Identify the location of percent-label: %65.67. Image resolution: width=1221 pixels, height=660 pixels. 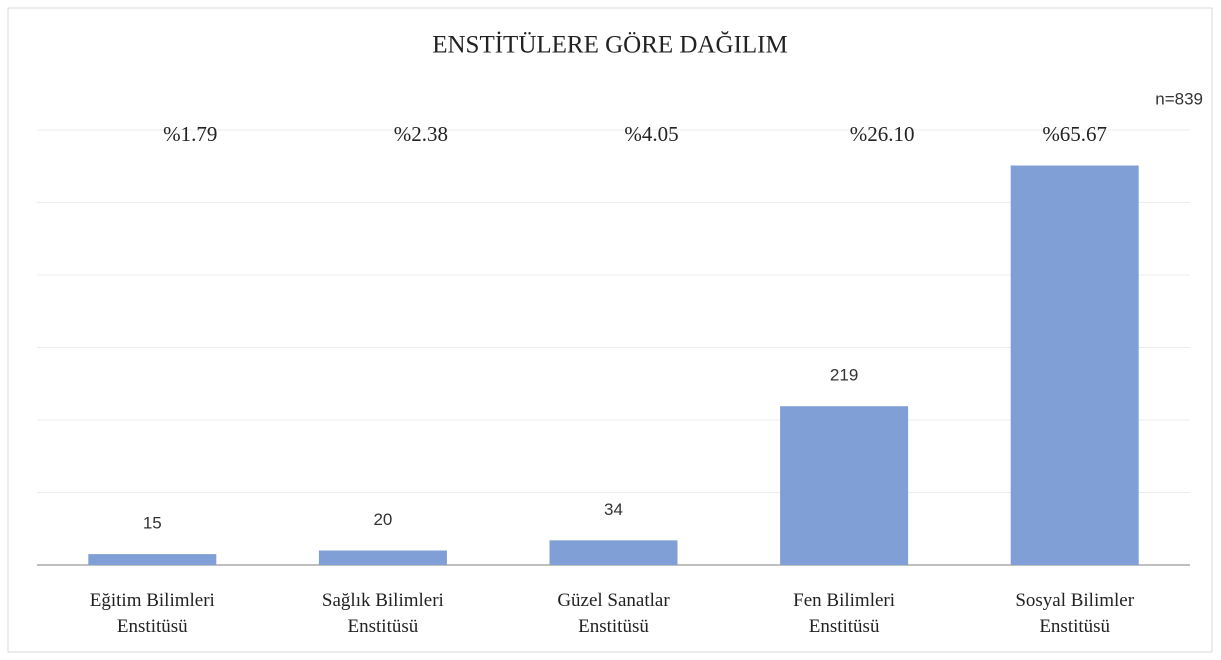
(1074, 134).